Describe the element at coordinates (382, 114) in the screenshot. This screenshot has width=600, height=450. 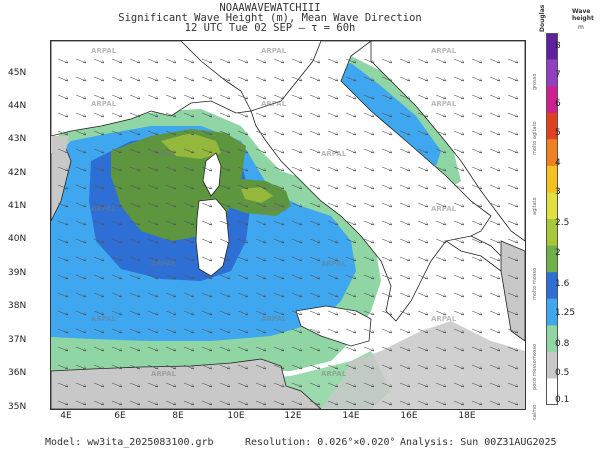
I see `sea-adriatic-blue` at that location.